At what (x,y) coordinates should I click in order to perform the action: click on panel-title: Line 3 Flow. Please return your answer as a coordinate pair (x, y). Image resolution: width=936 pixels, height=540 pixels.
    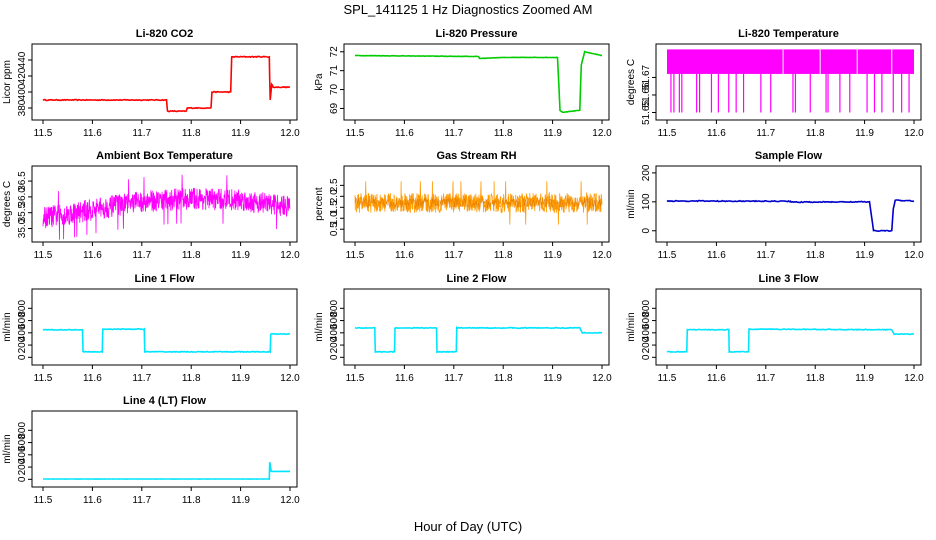
    Looking at the image, I should click on (789, 279).